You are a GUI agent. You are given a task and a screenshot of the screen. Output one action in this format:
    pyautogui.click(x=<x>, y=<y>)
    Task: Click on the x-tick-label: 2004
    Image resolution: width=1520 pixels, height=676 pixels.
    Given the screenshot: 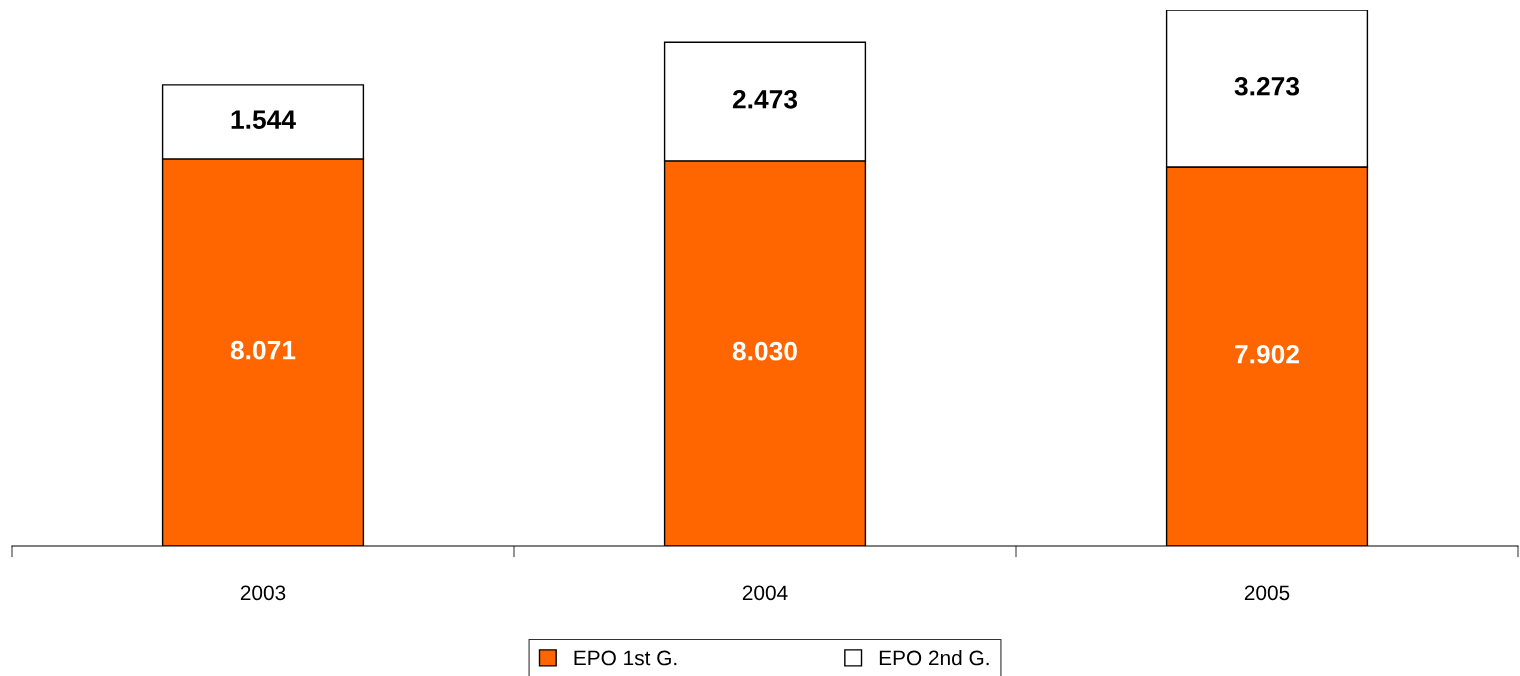 What is the action you would take?
    pyautogui.click(x=765, y=593)
    